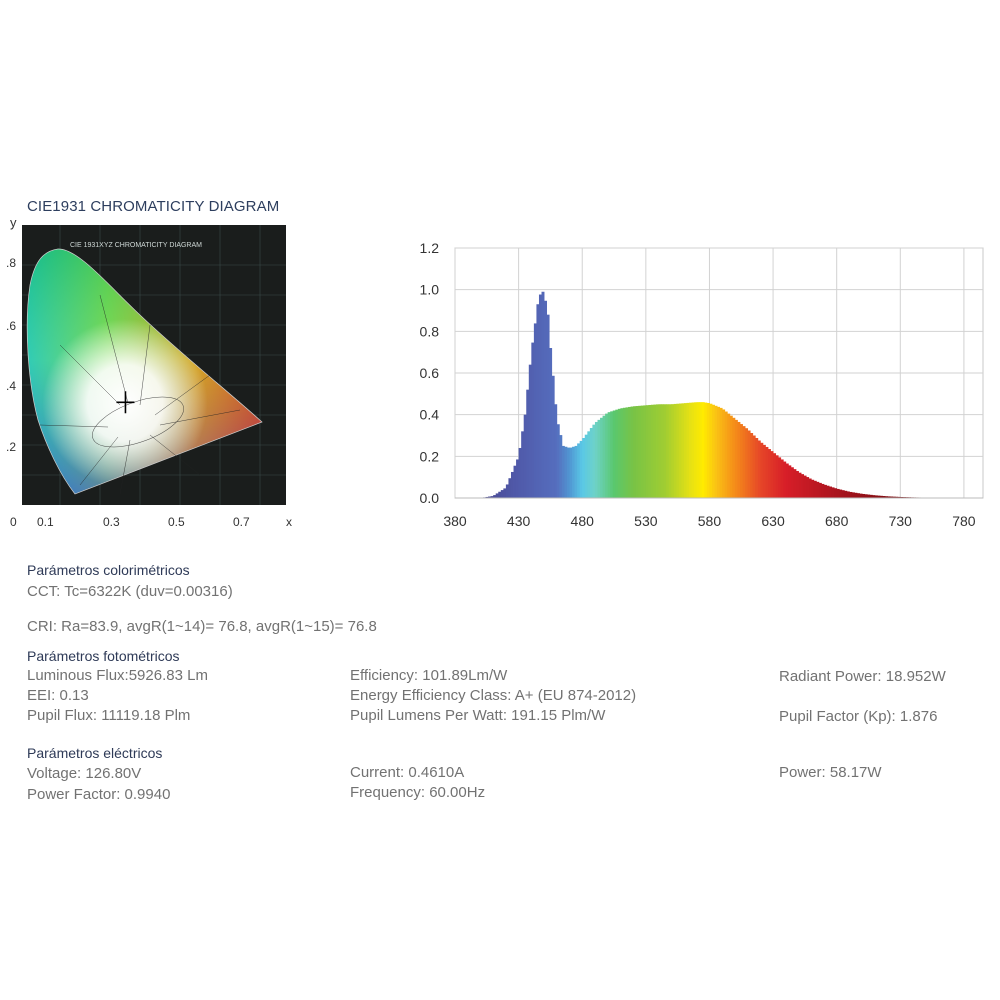  Describe the element at coordinates (583, 521) in the screenshot. I see `x-tick-label: 480` at that location.